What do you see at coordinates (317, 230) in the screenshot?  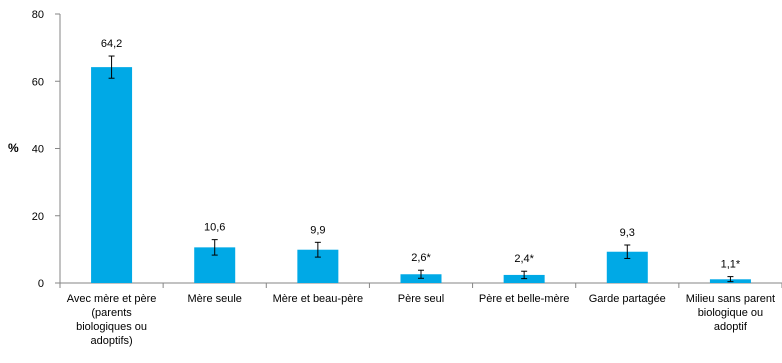 I see `data-label: 9,9` at bounding box center [317, 230].